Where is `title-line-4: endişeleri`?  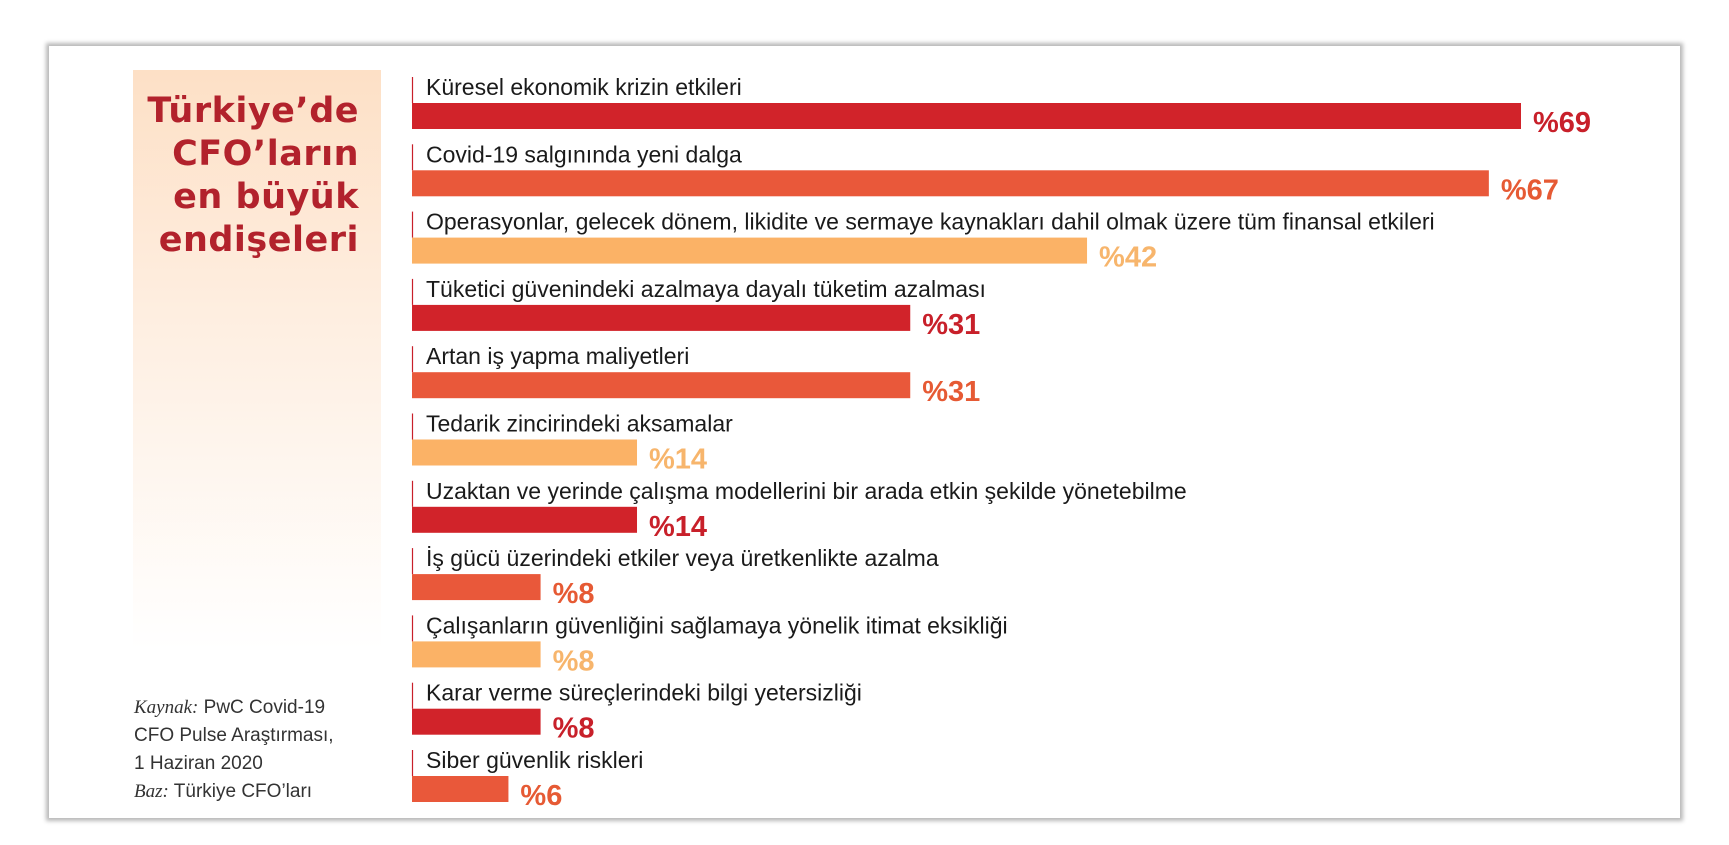 title-line-4: endişeleri is located at coordinates (258, 240).